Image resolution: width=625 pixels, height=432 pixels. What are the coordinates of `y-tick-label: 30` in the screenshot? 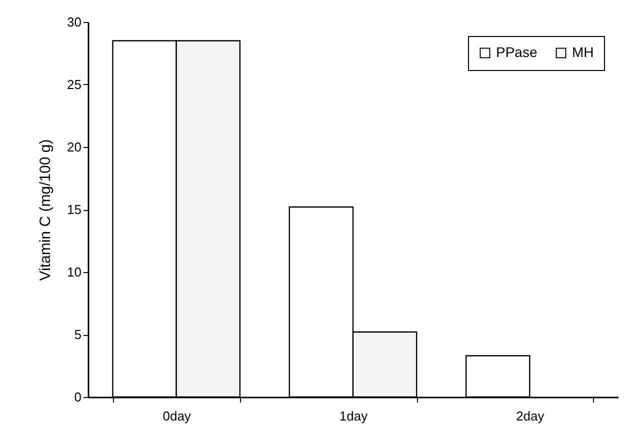 It's located at (74, 22).